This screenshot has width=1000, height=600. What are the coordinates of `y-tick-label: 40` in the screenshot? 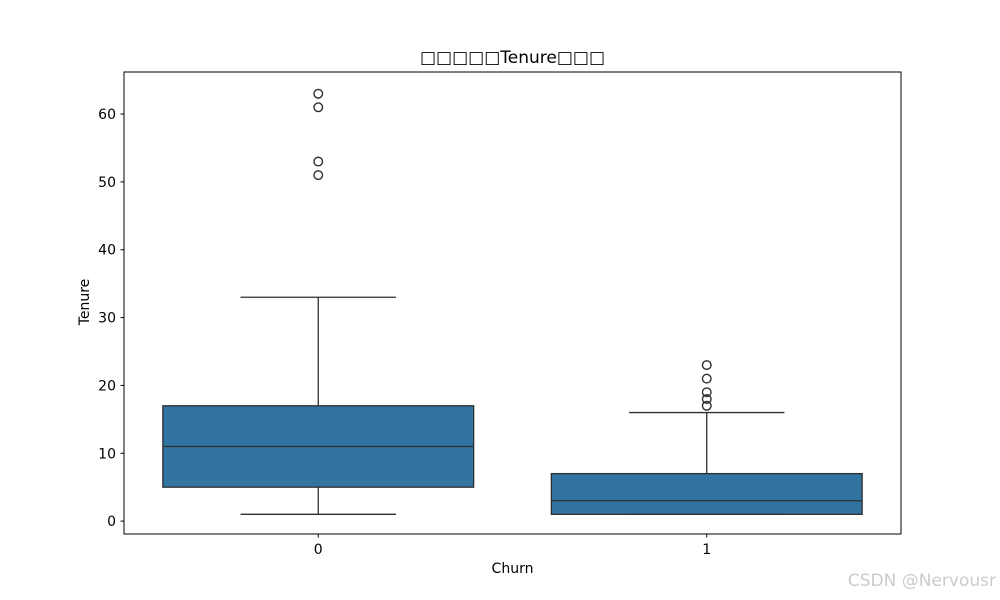 It's located at (107, 251).